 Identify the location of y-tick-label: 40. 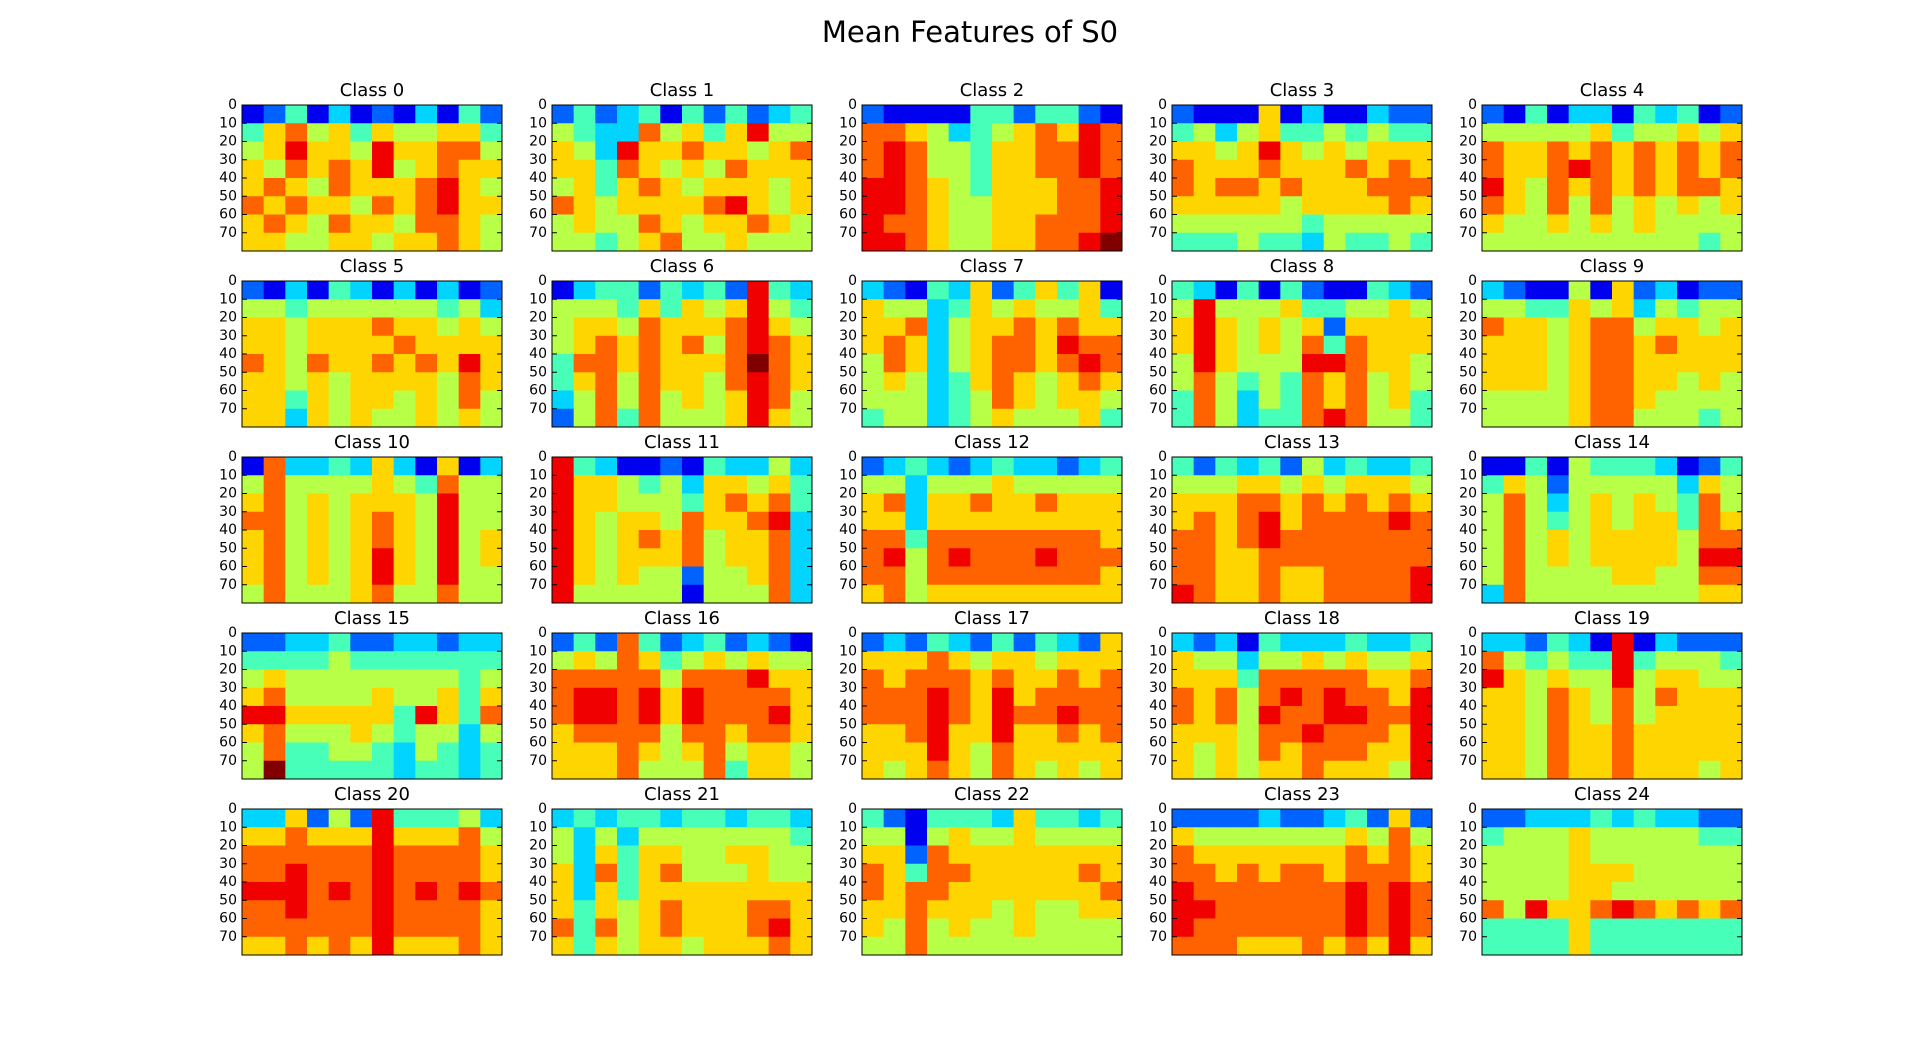
(848, 882).